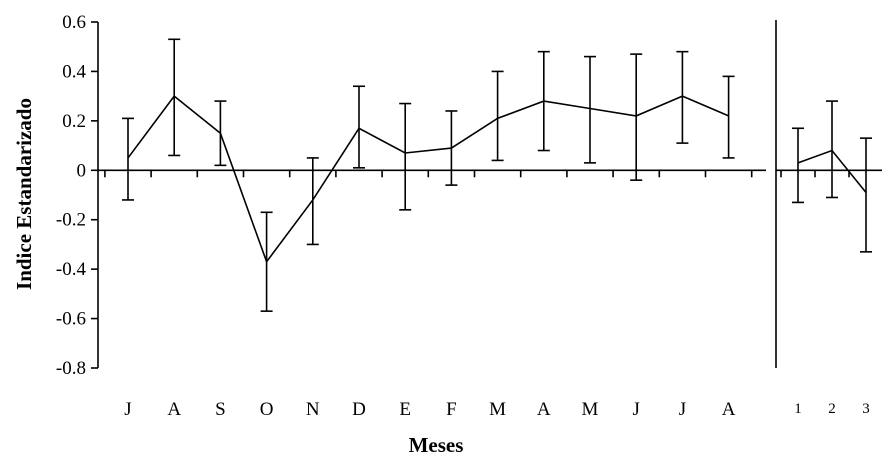  What do you see at coordinates (77, 195) in the screenshot?
I see `y-axis-ticks: 0.6 0.4 0.2 0 -0.2 -0.4 -0.6 -0.8` at bounding box center [77, 195].